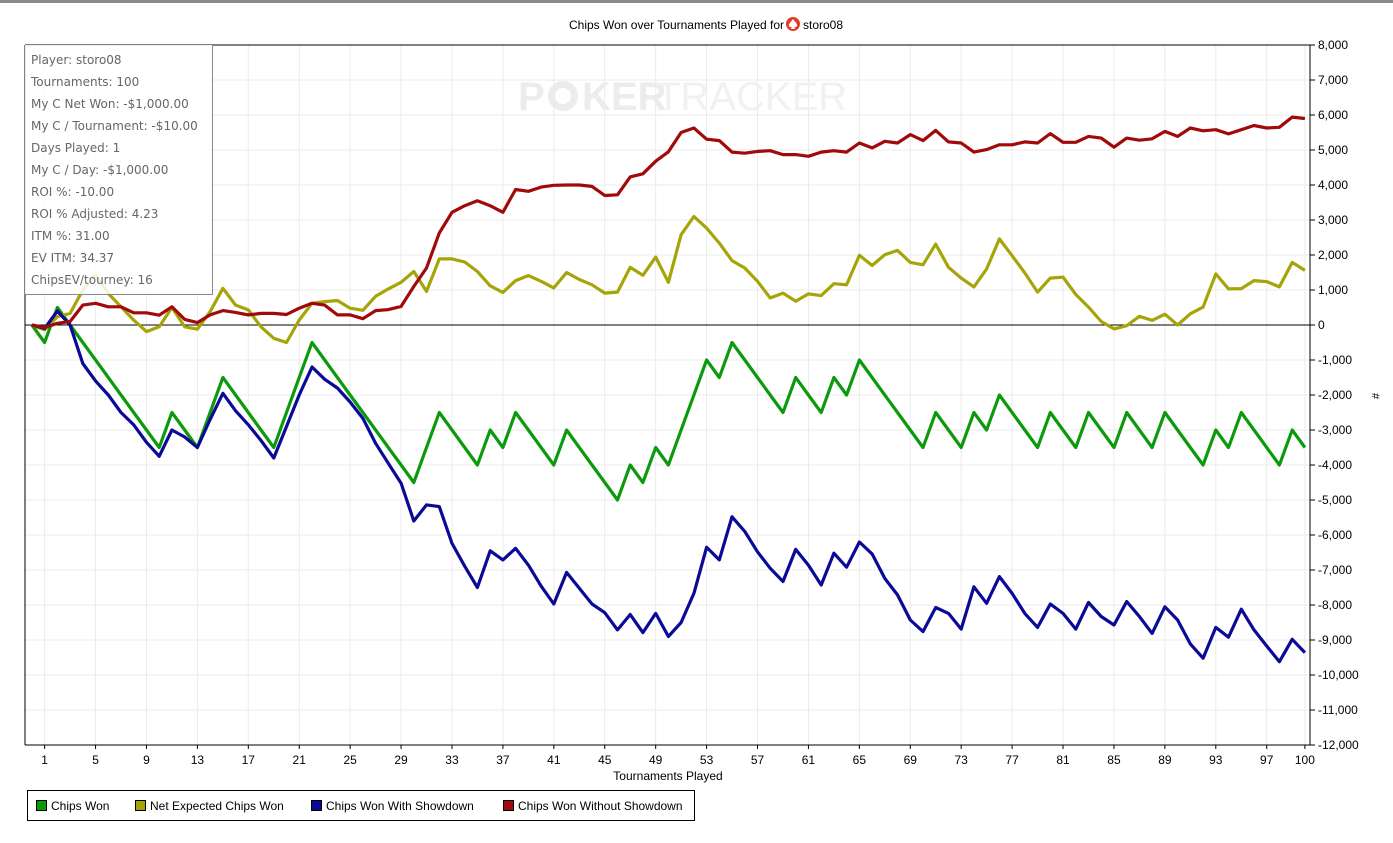 The image size is (1393, 843). I want to click on y-tick-label: -4,000, so click(1335, 465).